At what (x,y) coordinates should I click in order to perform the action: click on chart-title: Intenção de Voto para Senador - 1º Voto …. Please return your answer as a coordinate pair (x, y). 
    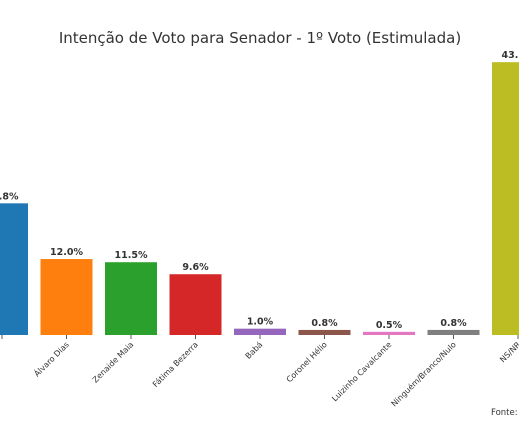
    Looking at the image, I should click on (260, 38).